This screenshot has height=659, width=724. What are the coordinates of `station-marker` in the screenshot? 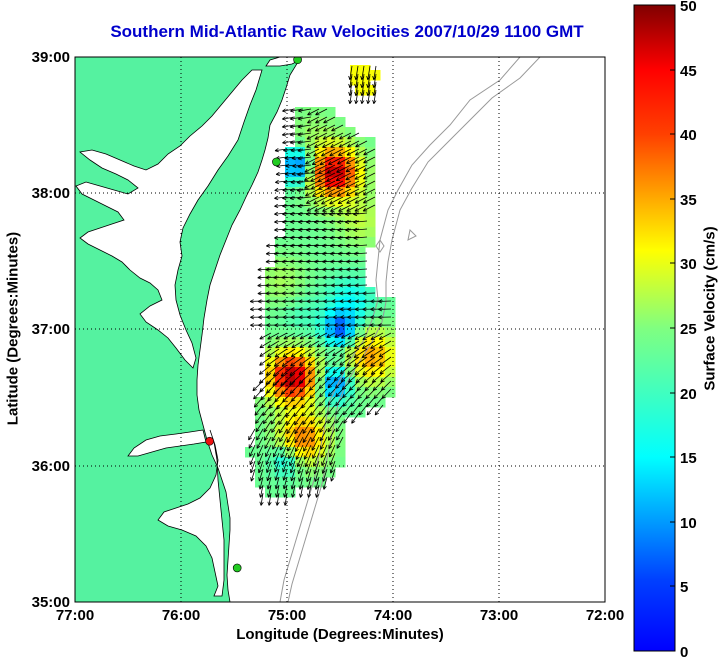 It's located at (209, 441).